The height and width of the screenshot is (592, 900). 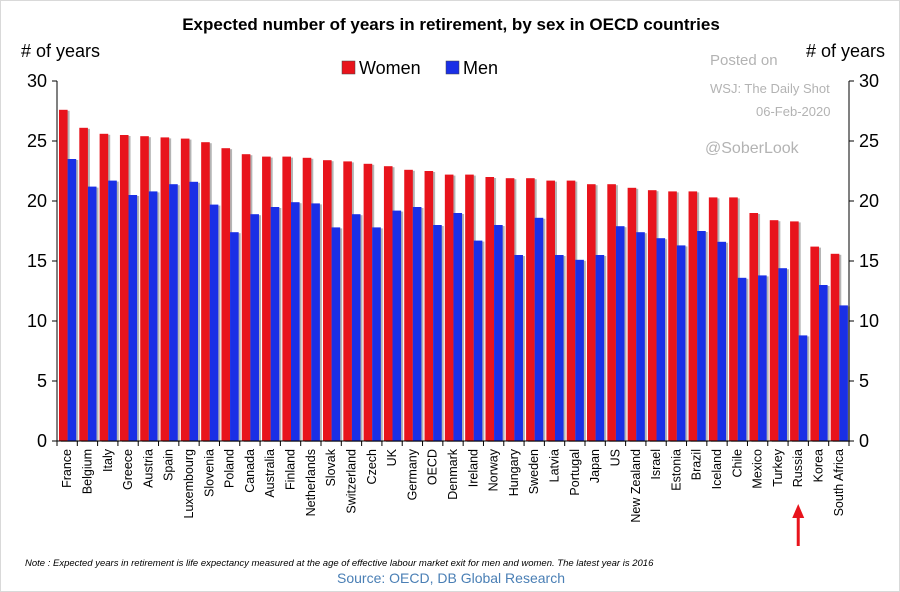 What do you see at coordinates (864, 381) in the screenshot?
I see `y-tick-right-label: 5` at bounding box center [864, 381].